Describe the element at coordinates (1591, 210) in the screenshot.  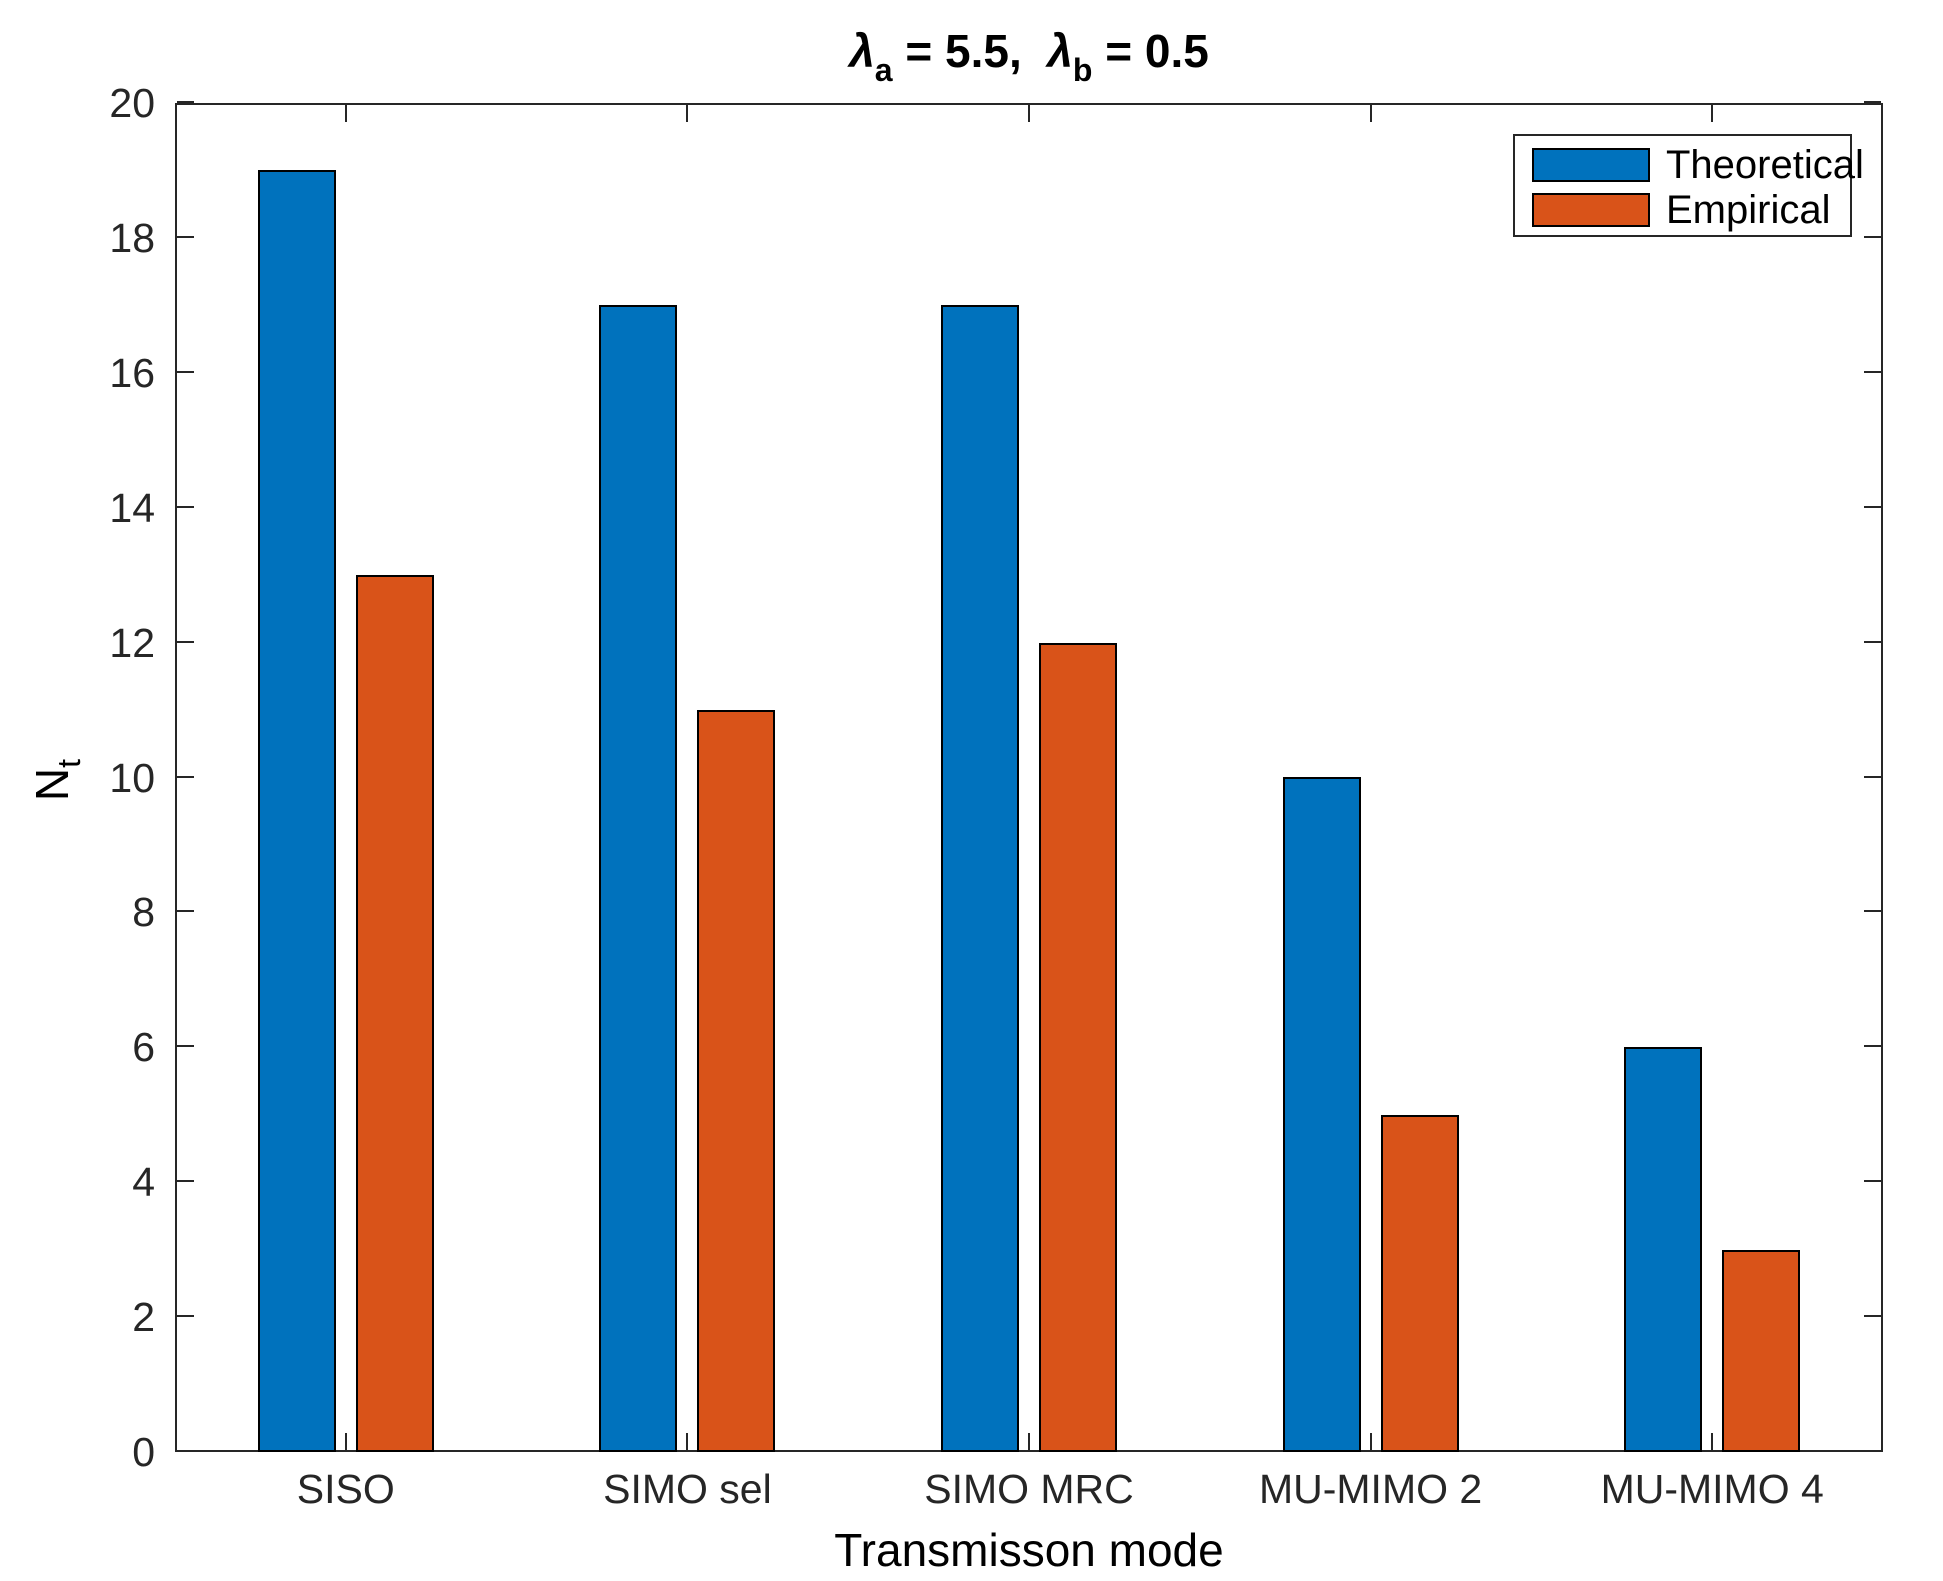
I see `legend-swatch-empirical` at that location.